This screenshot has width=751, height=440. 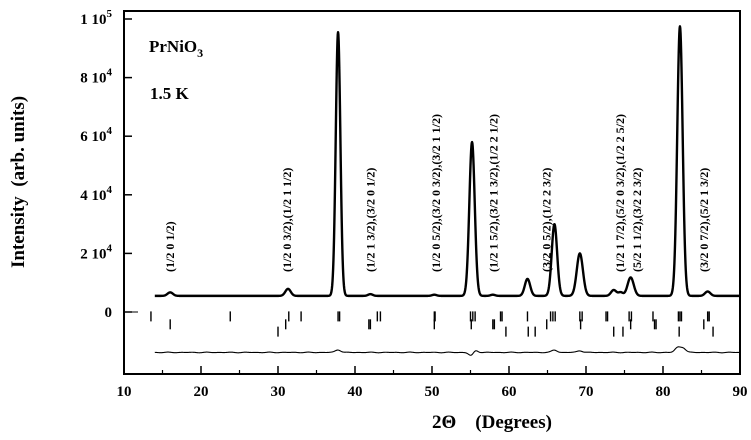 What do you see at coordinates (370, 220) in the screenshot?
I see `reflection-annotation-2: (1/2 1 3/2),(3/2 0 1/2)` at bounding box center [370, 220].